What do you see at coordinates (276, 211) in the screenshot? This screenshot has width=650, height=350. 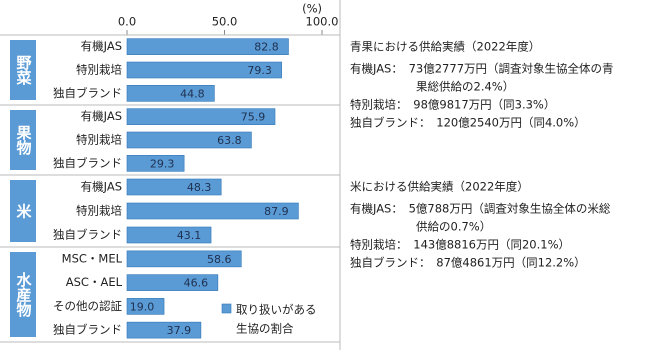 I see `value-label: 87.9` at bounding box center [276, 211].